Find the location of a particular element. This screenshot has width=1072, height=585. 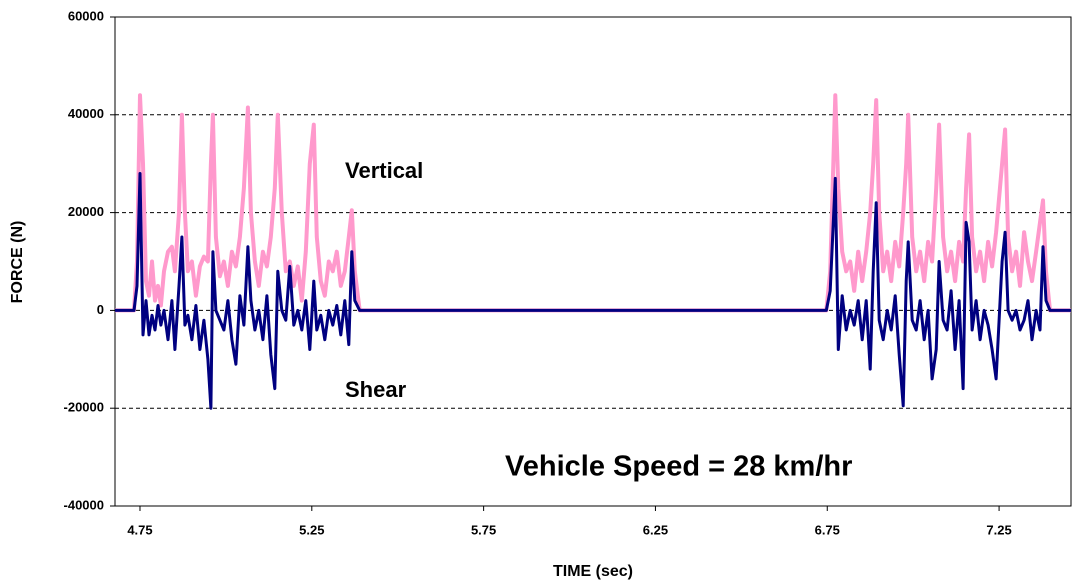

x-tick-label: 6.75 is located at coordinates (827, 529).